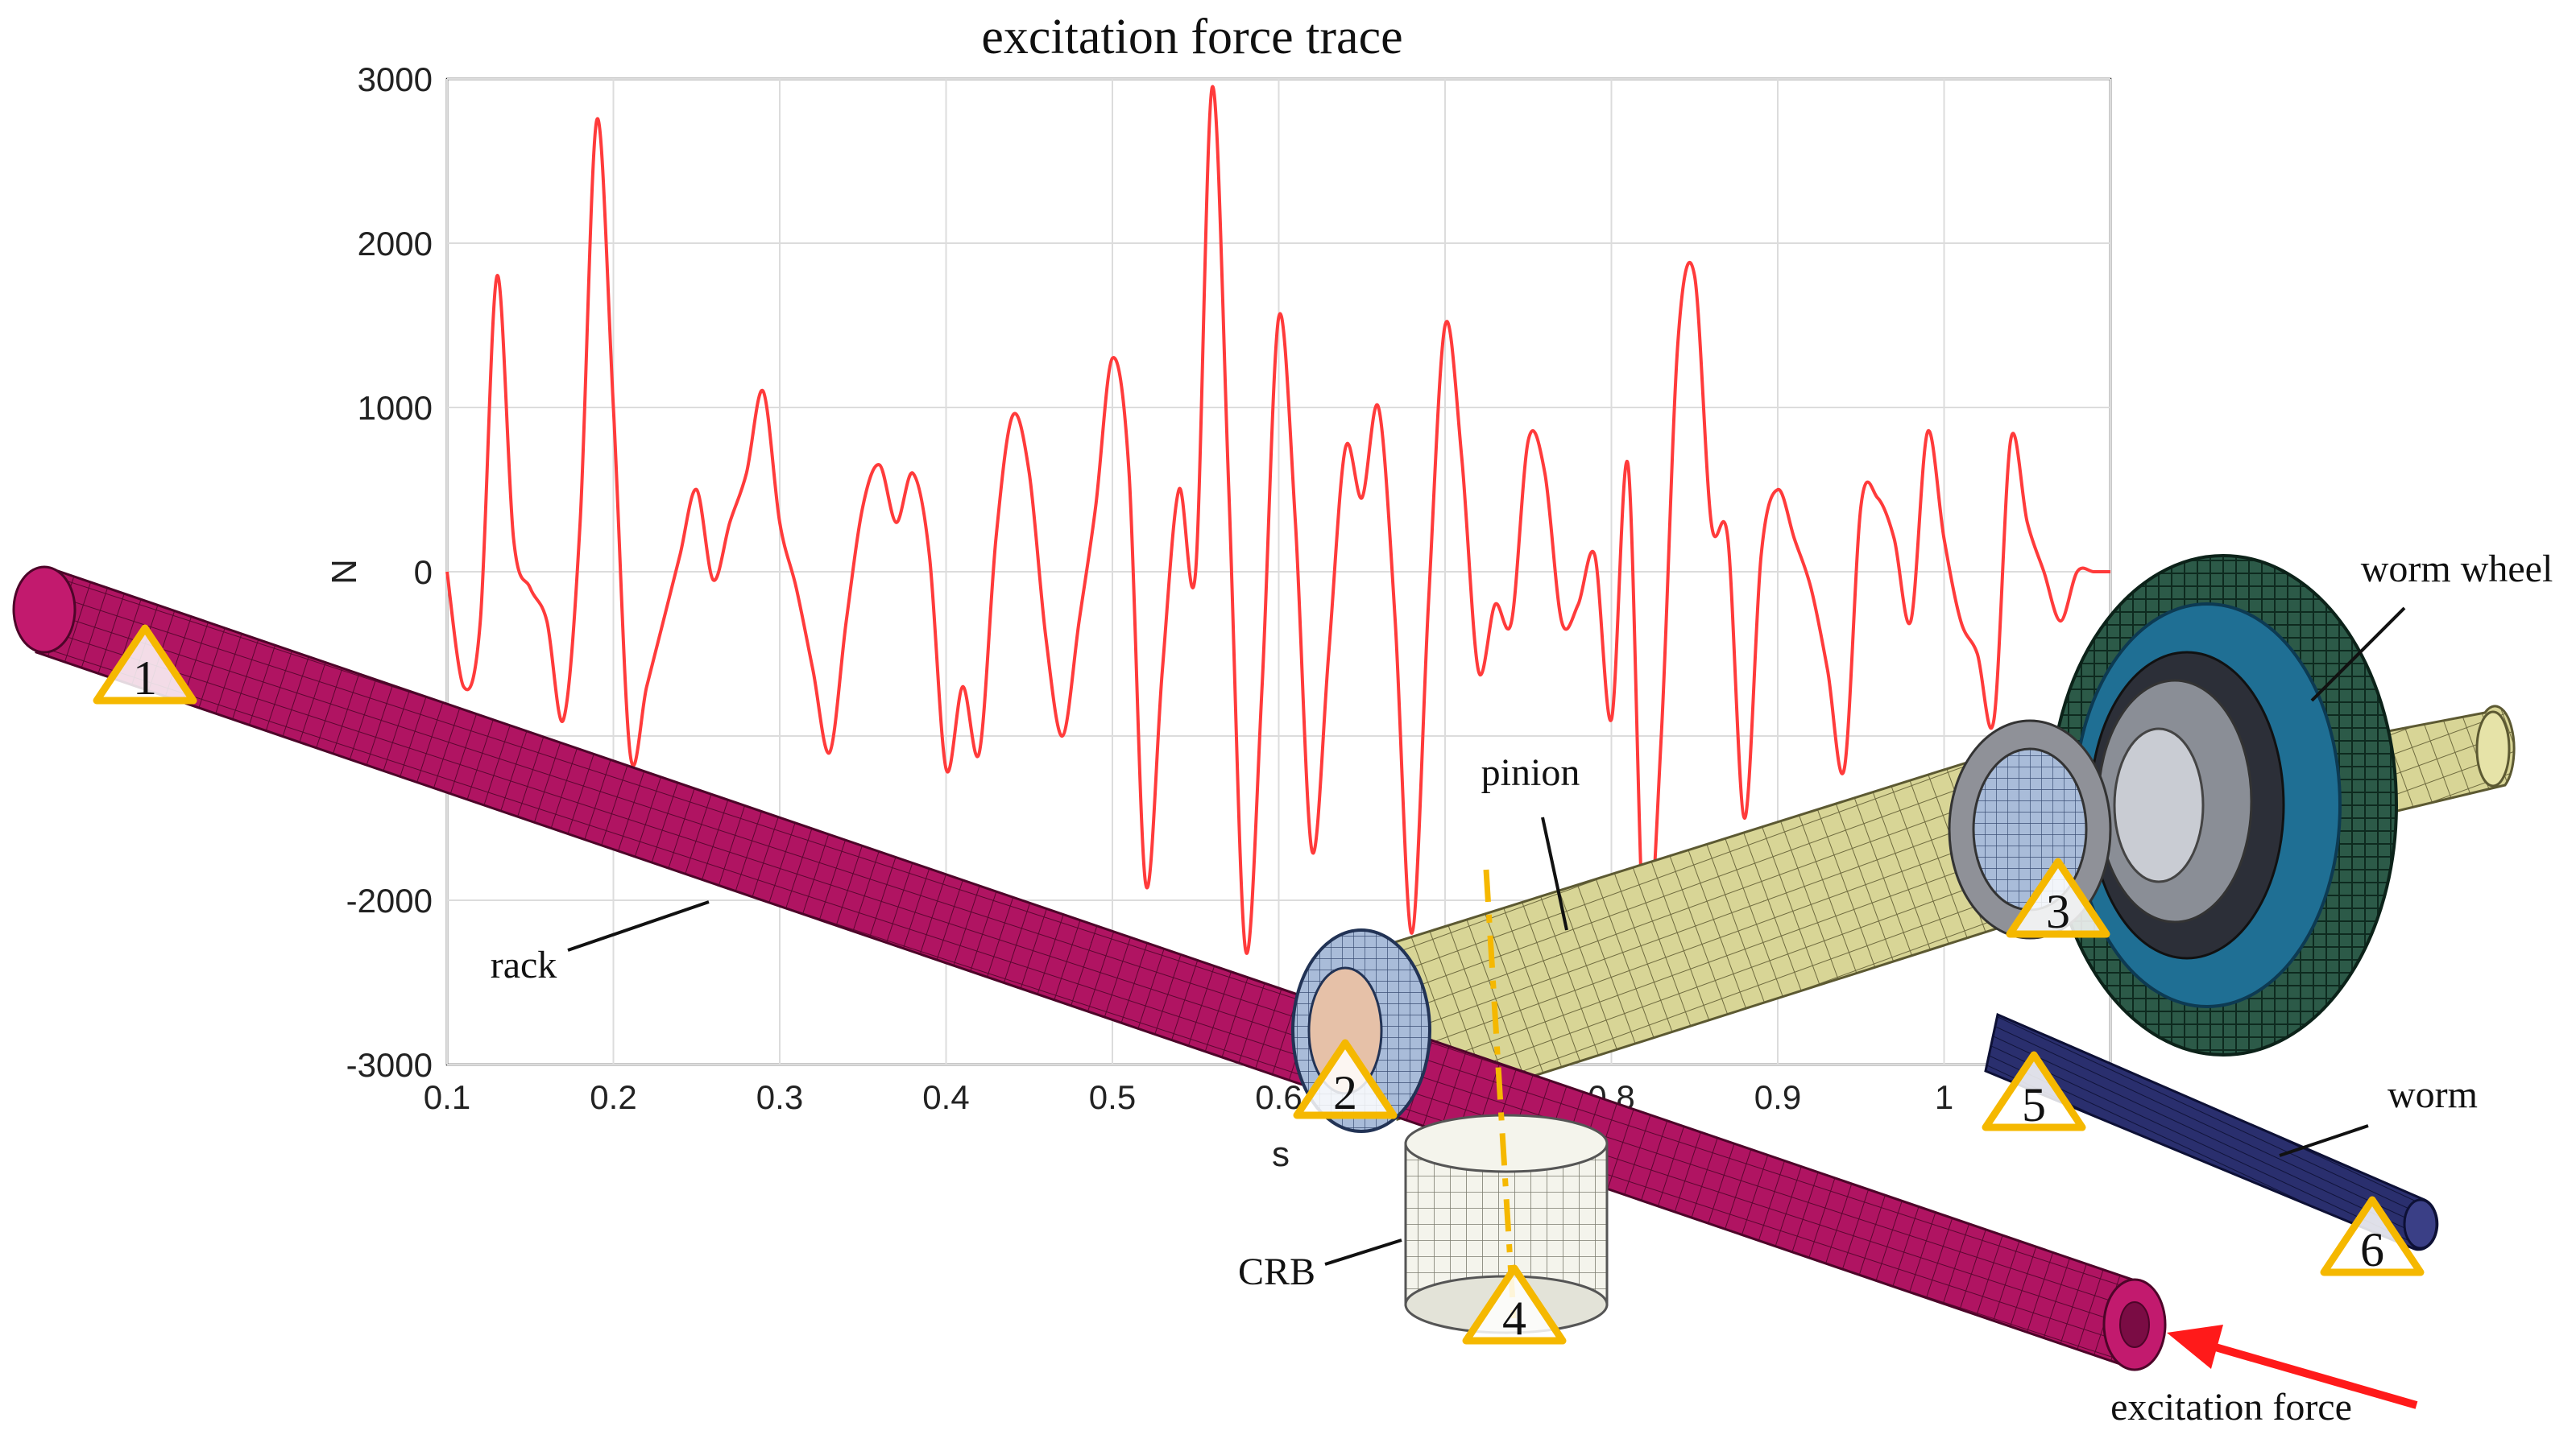 The image size is (2576, 1439). What do you see at coordinates (2324, 1140) in the screenshot?
I see `worm-leader` at bounding box center [2324, 1140].